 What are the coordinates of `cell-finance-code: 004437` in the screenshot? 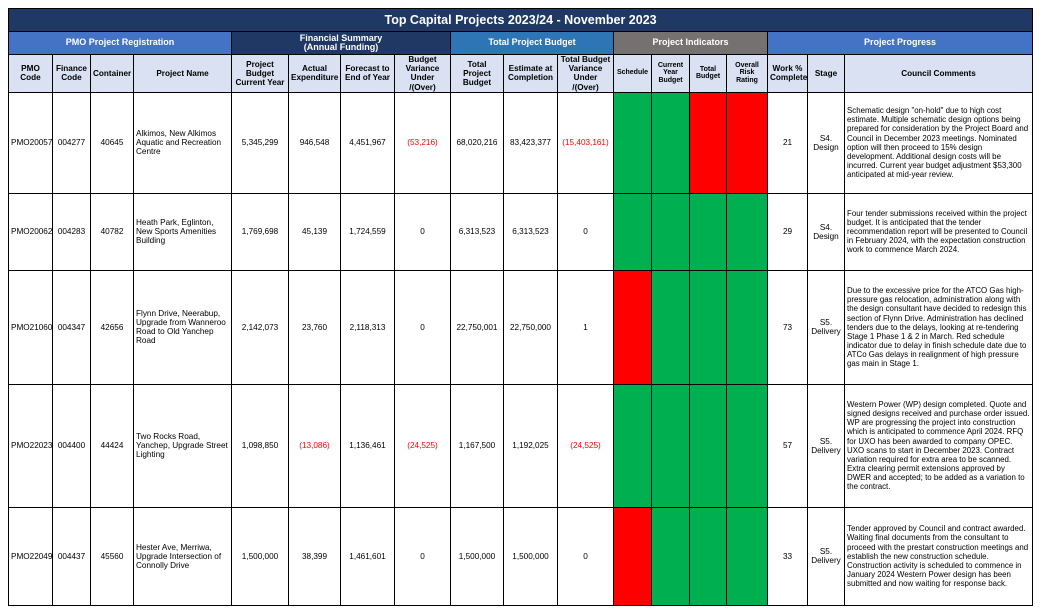 It's located at (71, 556).